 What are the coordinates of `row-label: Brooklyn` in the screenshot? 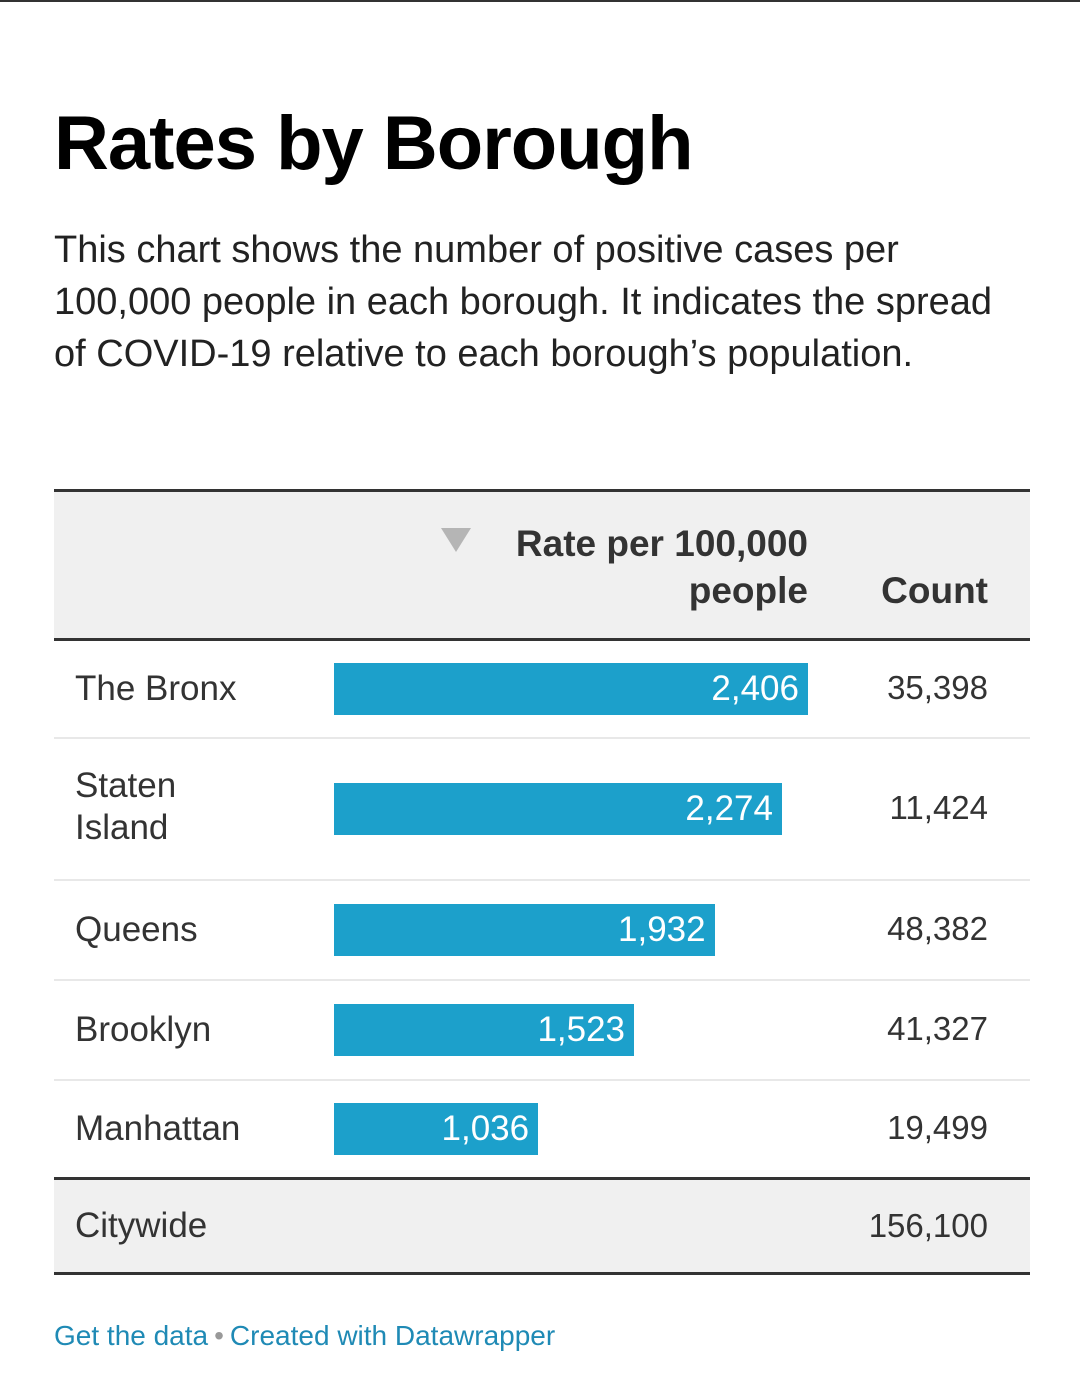 It's located at (143, 1029).